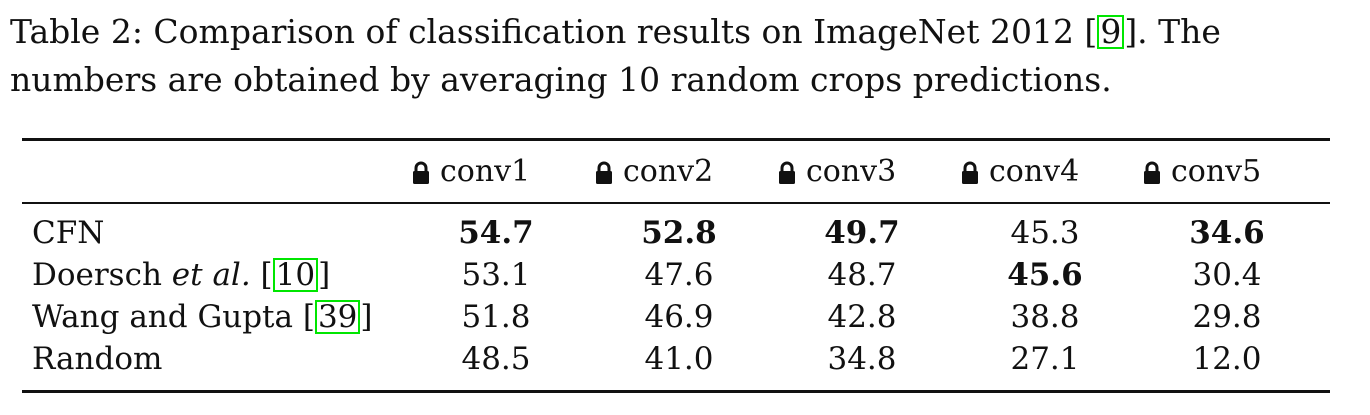 The image size is (1370, 415). I want to click on value-cell: 30.4, so click(1227, 275).